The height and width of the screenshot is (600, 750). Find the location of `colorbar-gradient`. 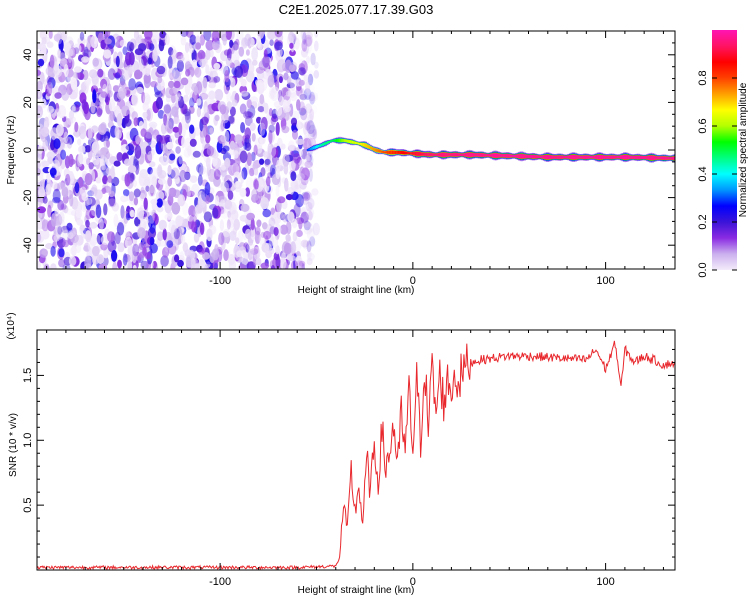

colorbar-gradient is located at coordinates (724, 150).